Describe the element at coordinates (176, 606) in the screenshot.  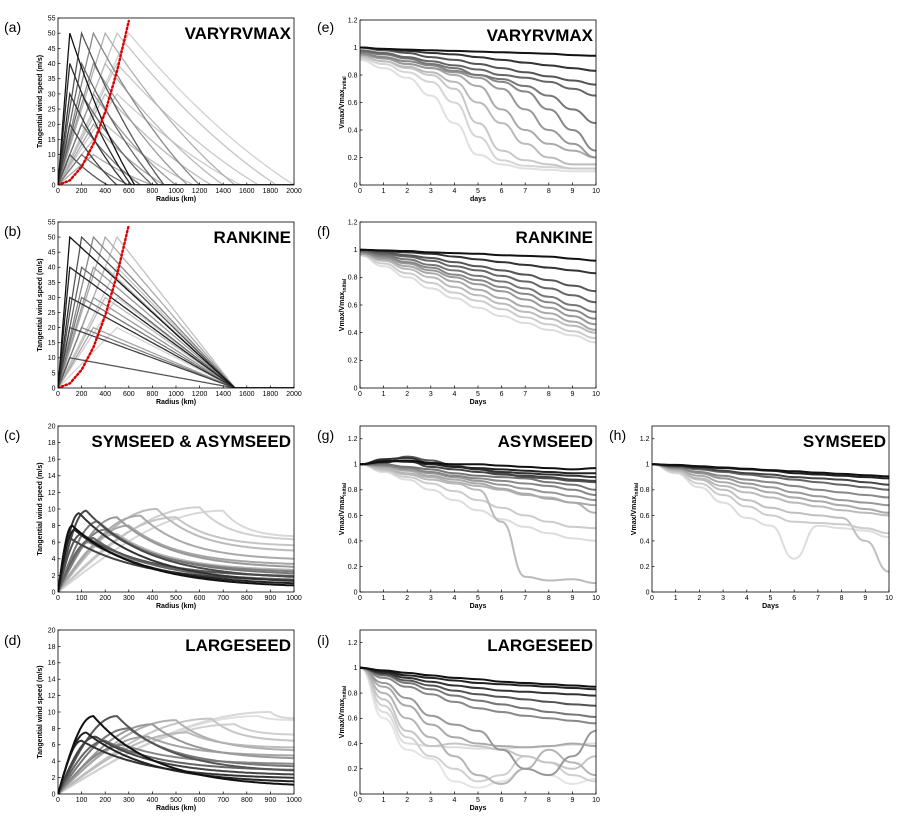
I see `x-axis-label: Radius (km)` at that location.